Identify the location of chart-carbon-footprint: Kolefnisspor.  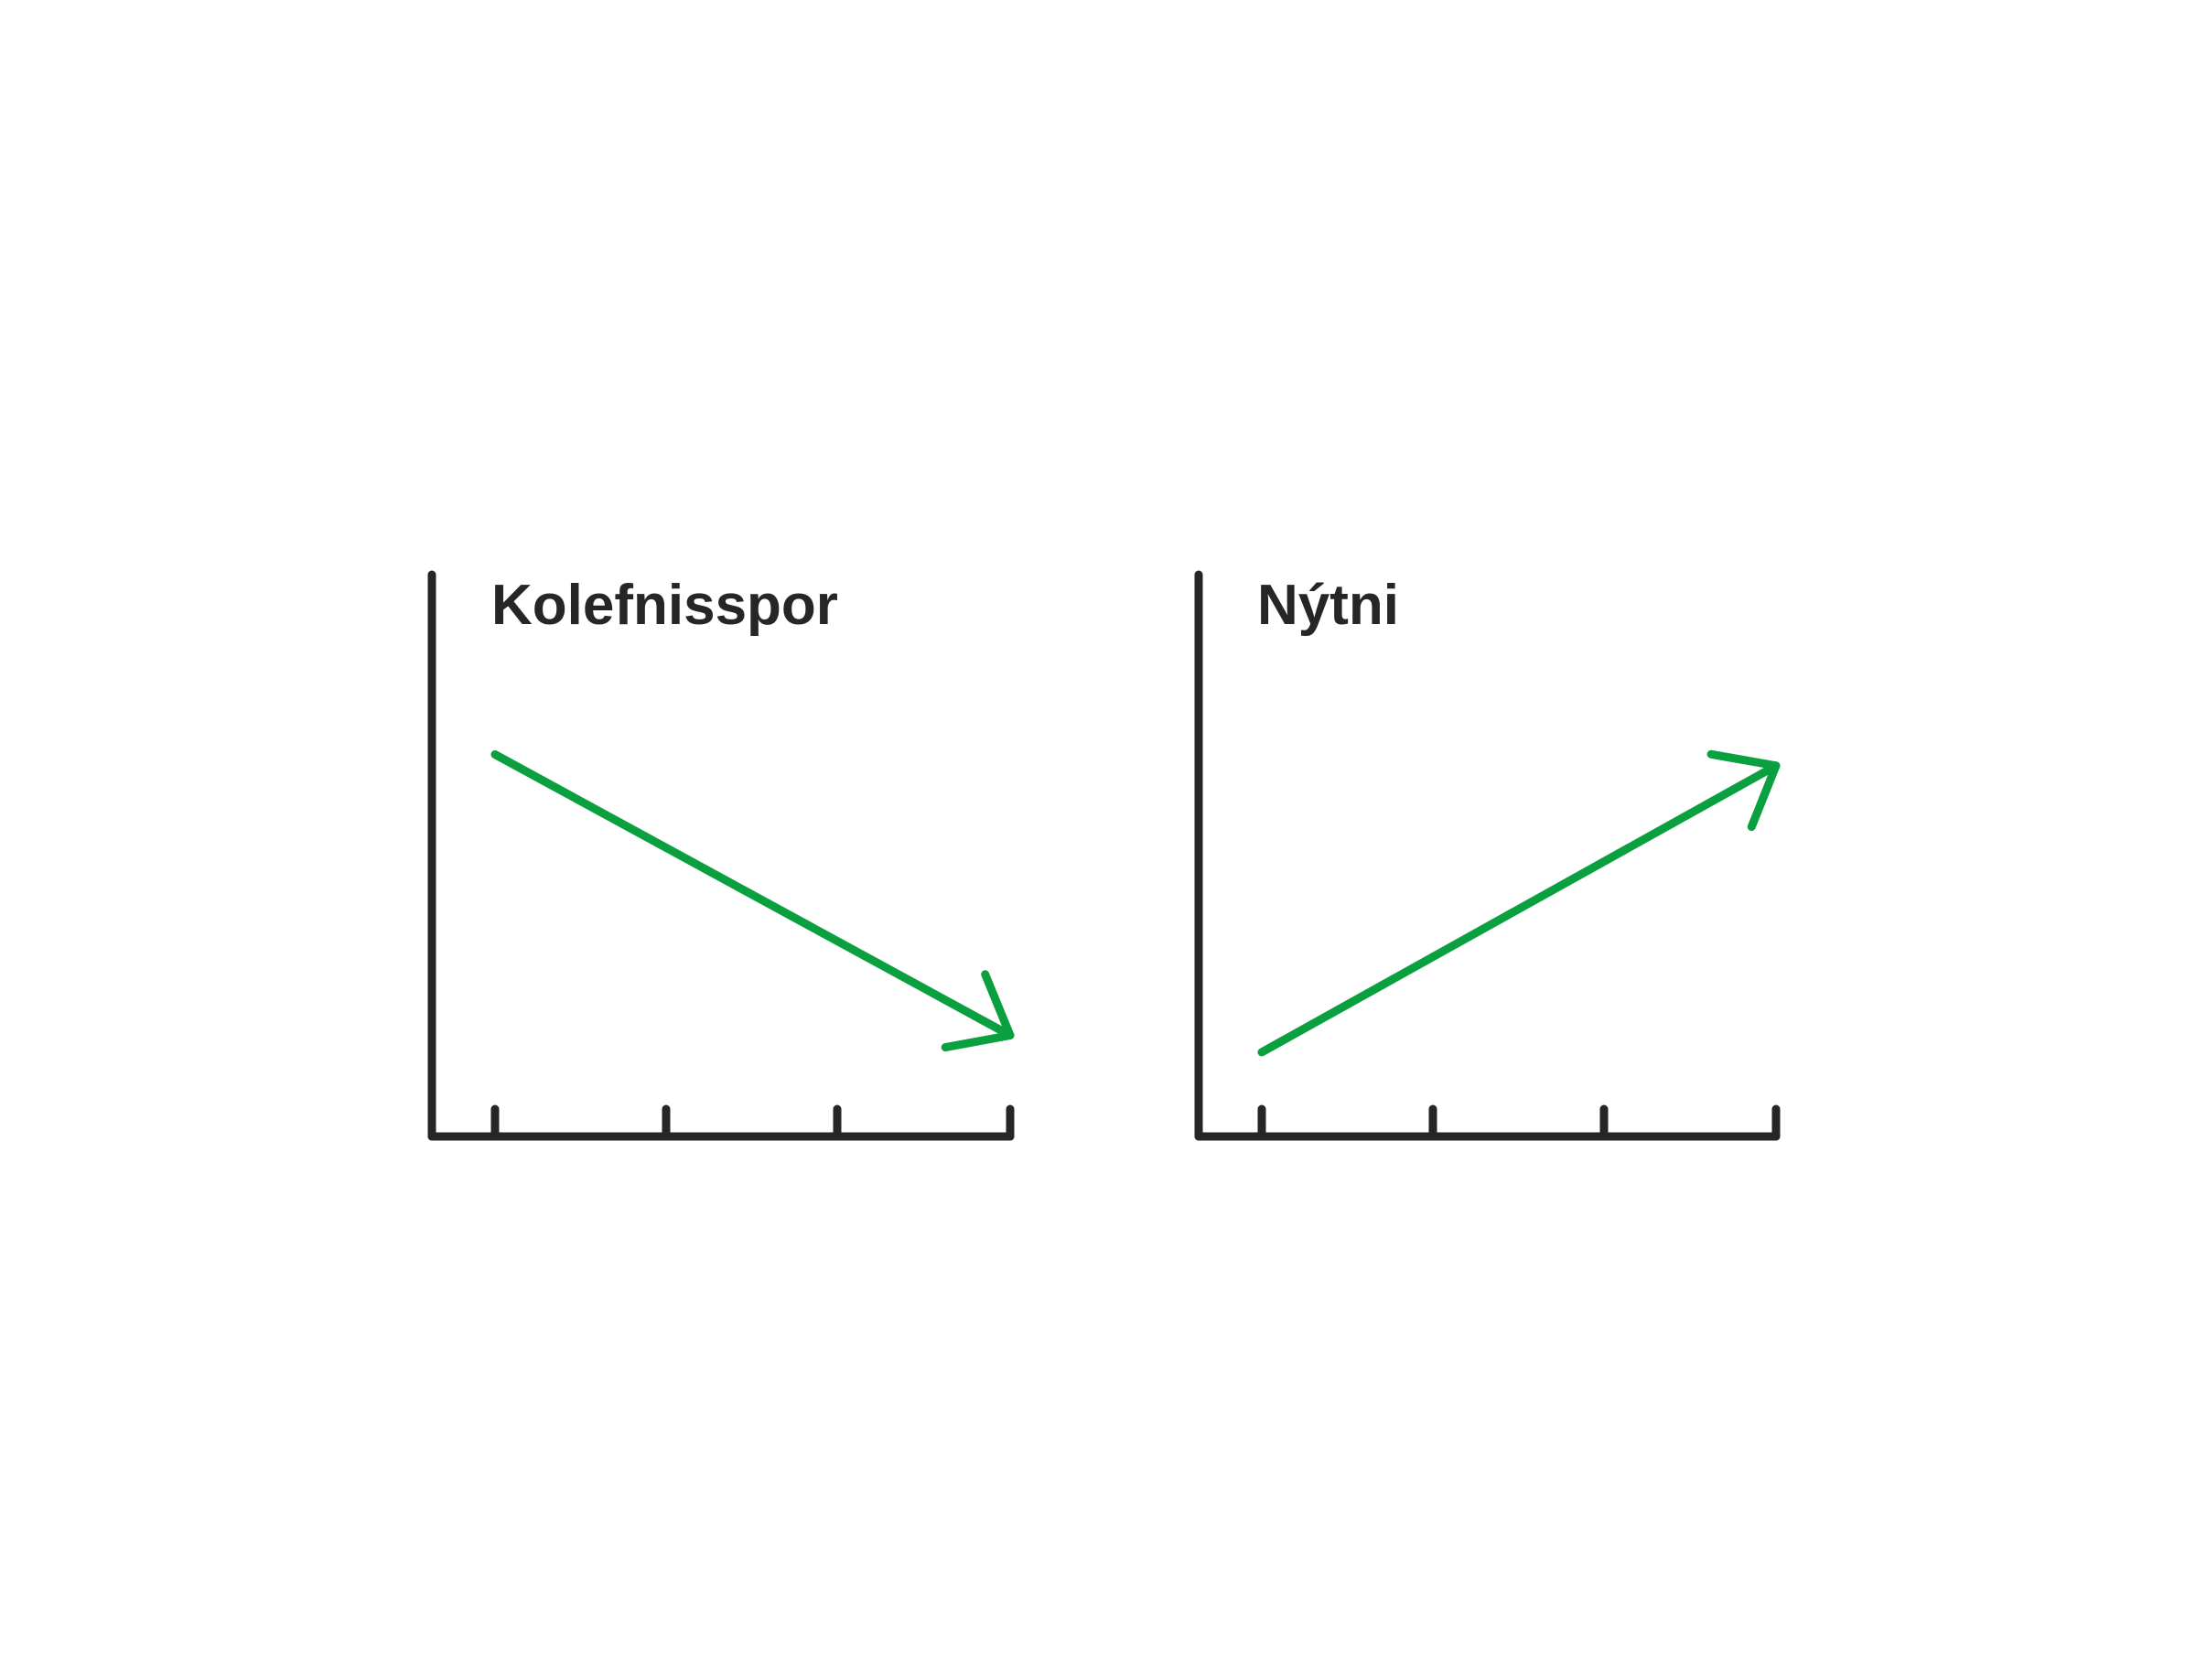
(721, 855).